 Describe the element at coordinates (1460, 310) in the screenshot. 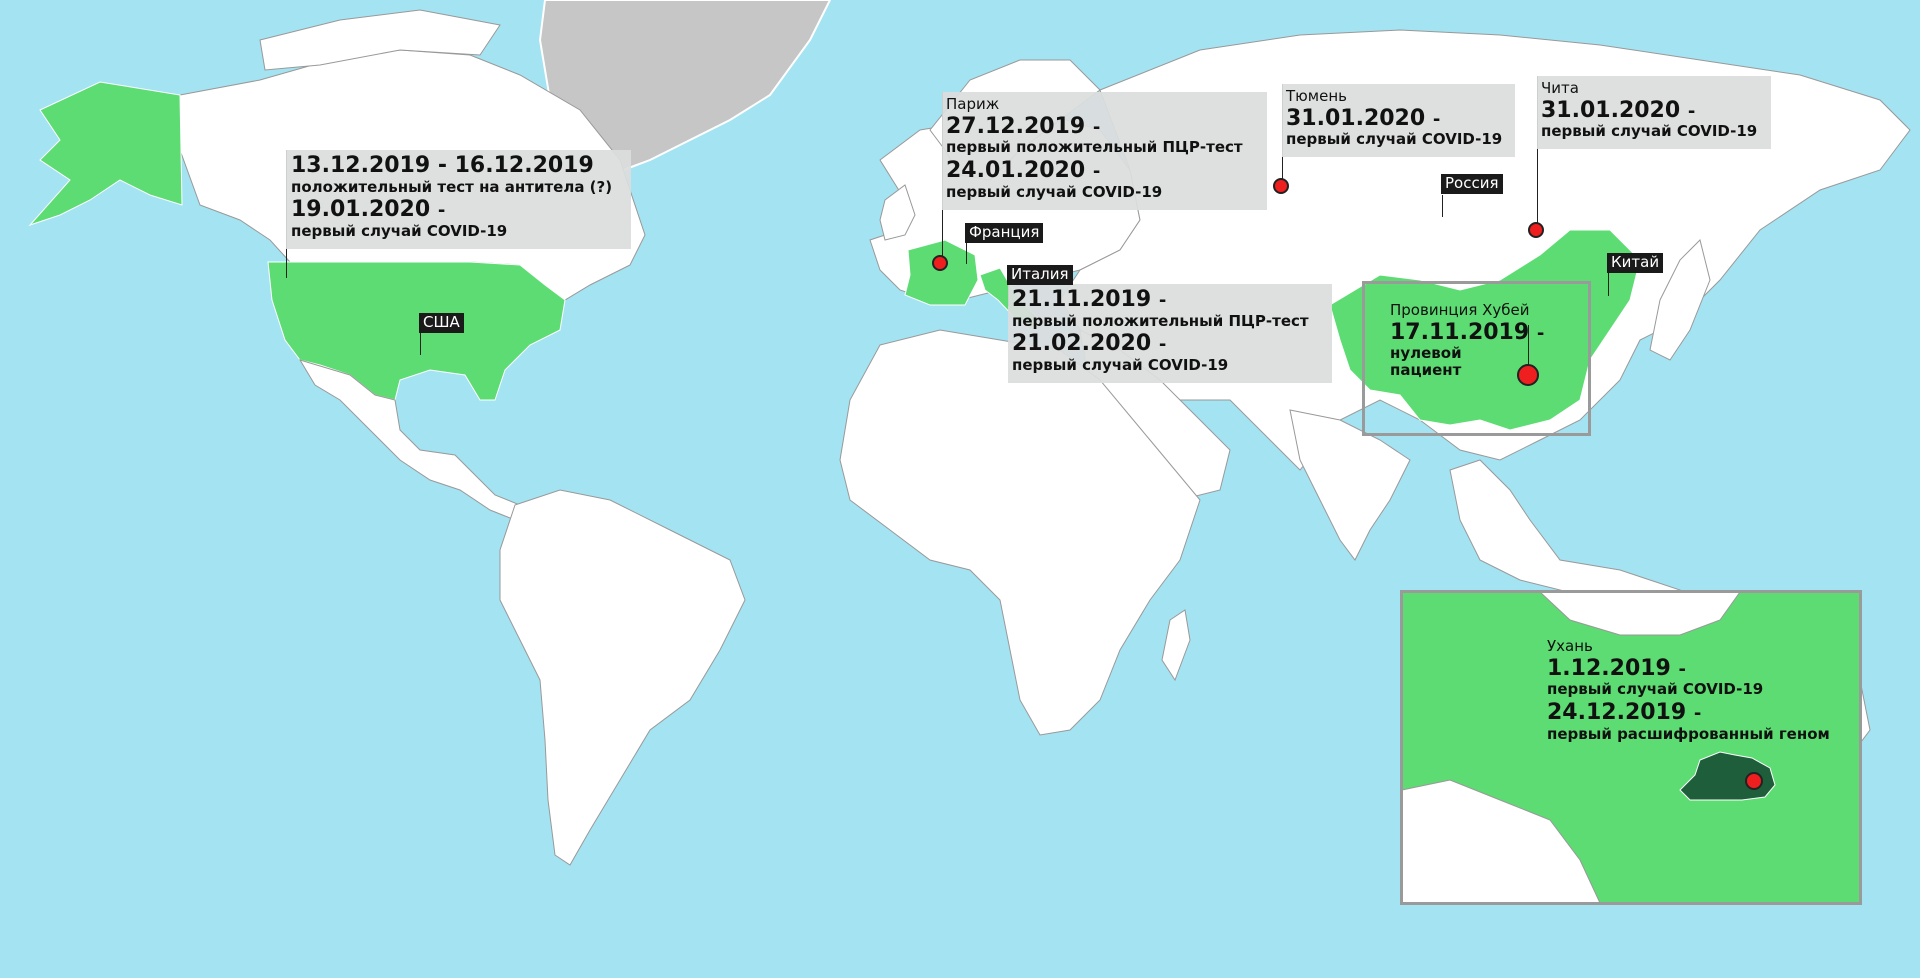

I see `hubei-title: Провинция Хубей` at that location.